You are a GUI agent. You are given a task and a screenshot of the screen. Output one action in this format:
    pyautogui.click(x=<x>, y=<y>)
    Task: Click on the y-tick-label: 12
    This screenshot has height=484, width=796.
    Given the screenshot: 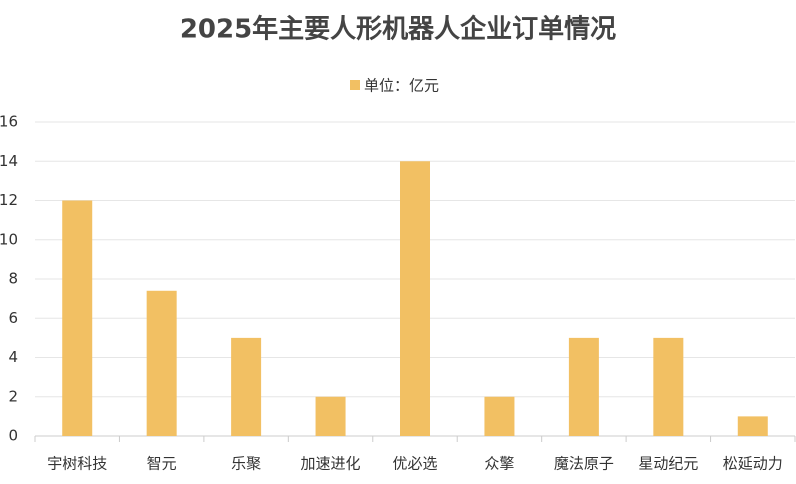 What is the action you would take?
    pyautogui.click(x=9, y=200)
    